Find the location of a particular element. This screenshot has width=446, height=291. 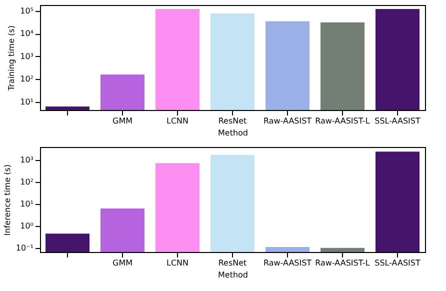

y-tick-label: 10⁵ is located at coordinates (27, 11).